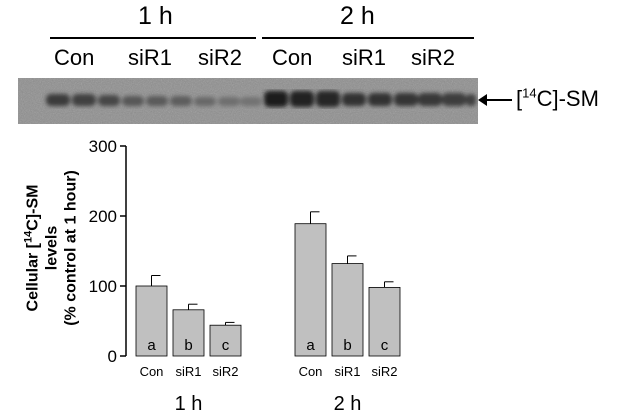 The image size is (624, 417). What do you see at coordinates (348, 404) in the screenshot?
I see `group-label: 2 h` at bounding box center [348, 404].